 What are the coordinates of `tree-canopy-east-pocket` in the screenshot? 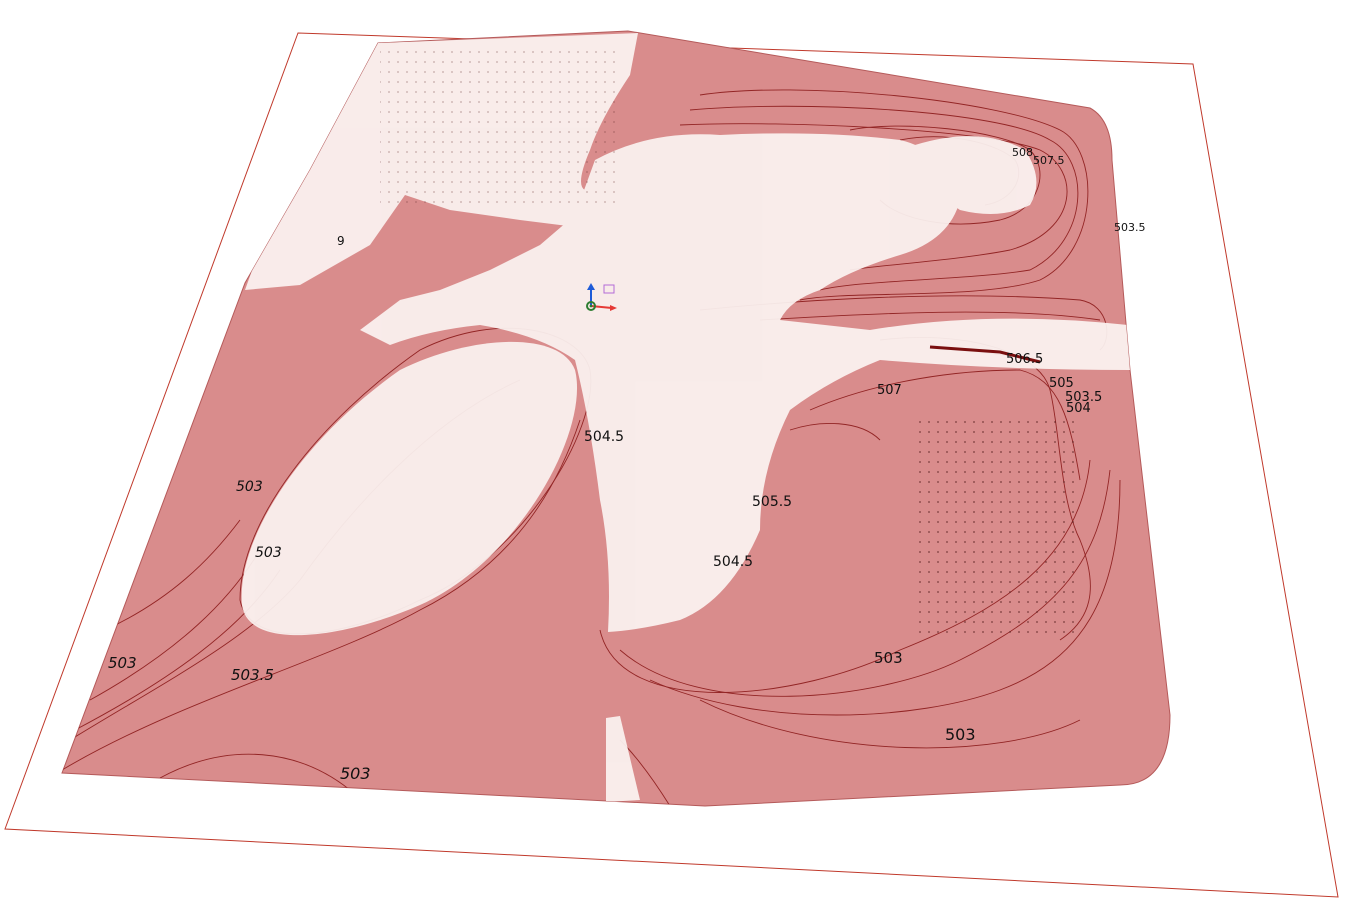 It's located at (976, 175).